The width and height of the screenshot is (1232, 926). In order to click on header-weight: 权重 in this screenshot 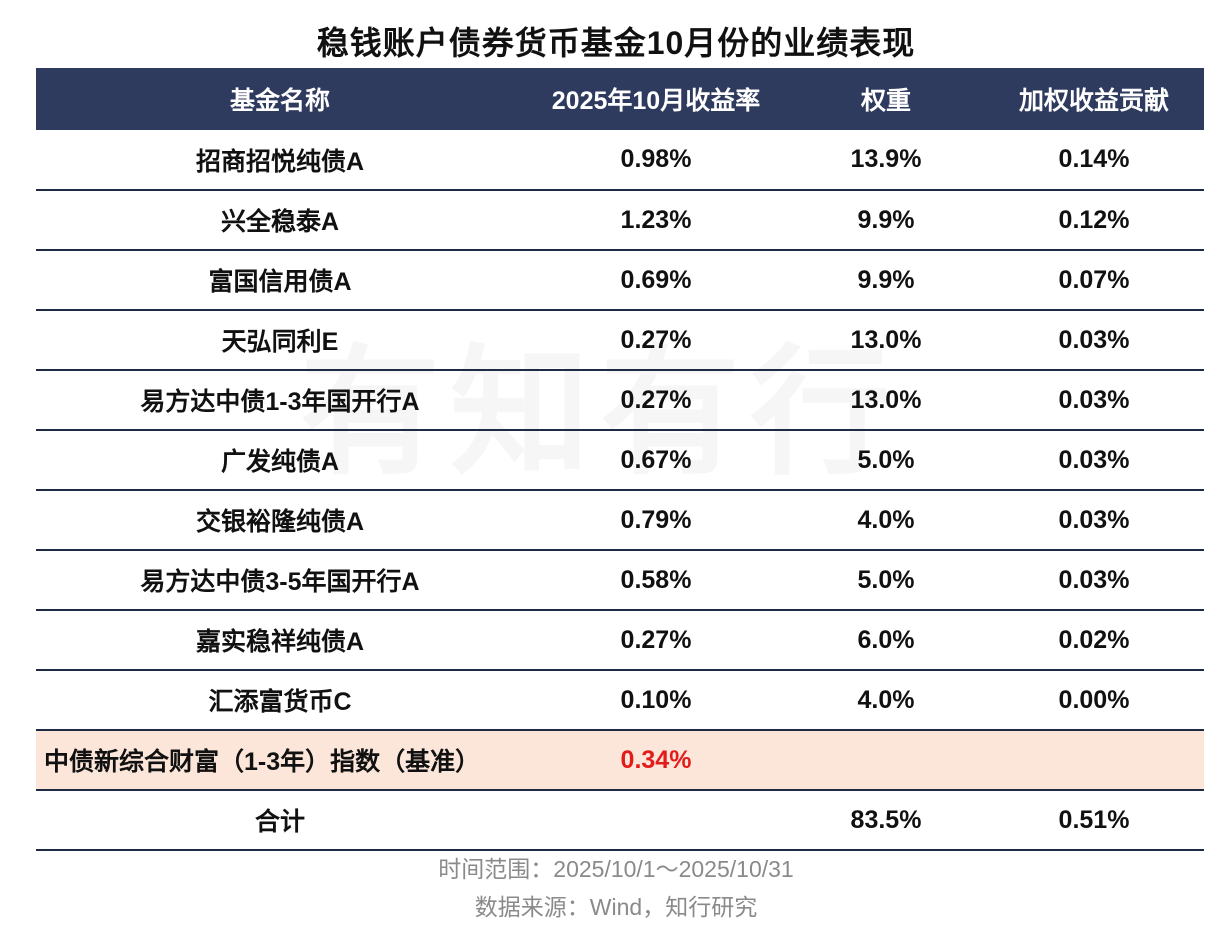, I will do `click(885, 101)`.